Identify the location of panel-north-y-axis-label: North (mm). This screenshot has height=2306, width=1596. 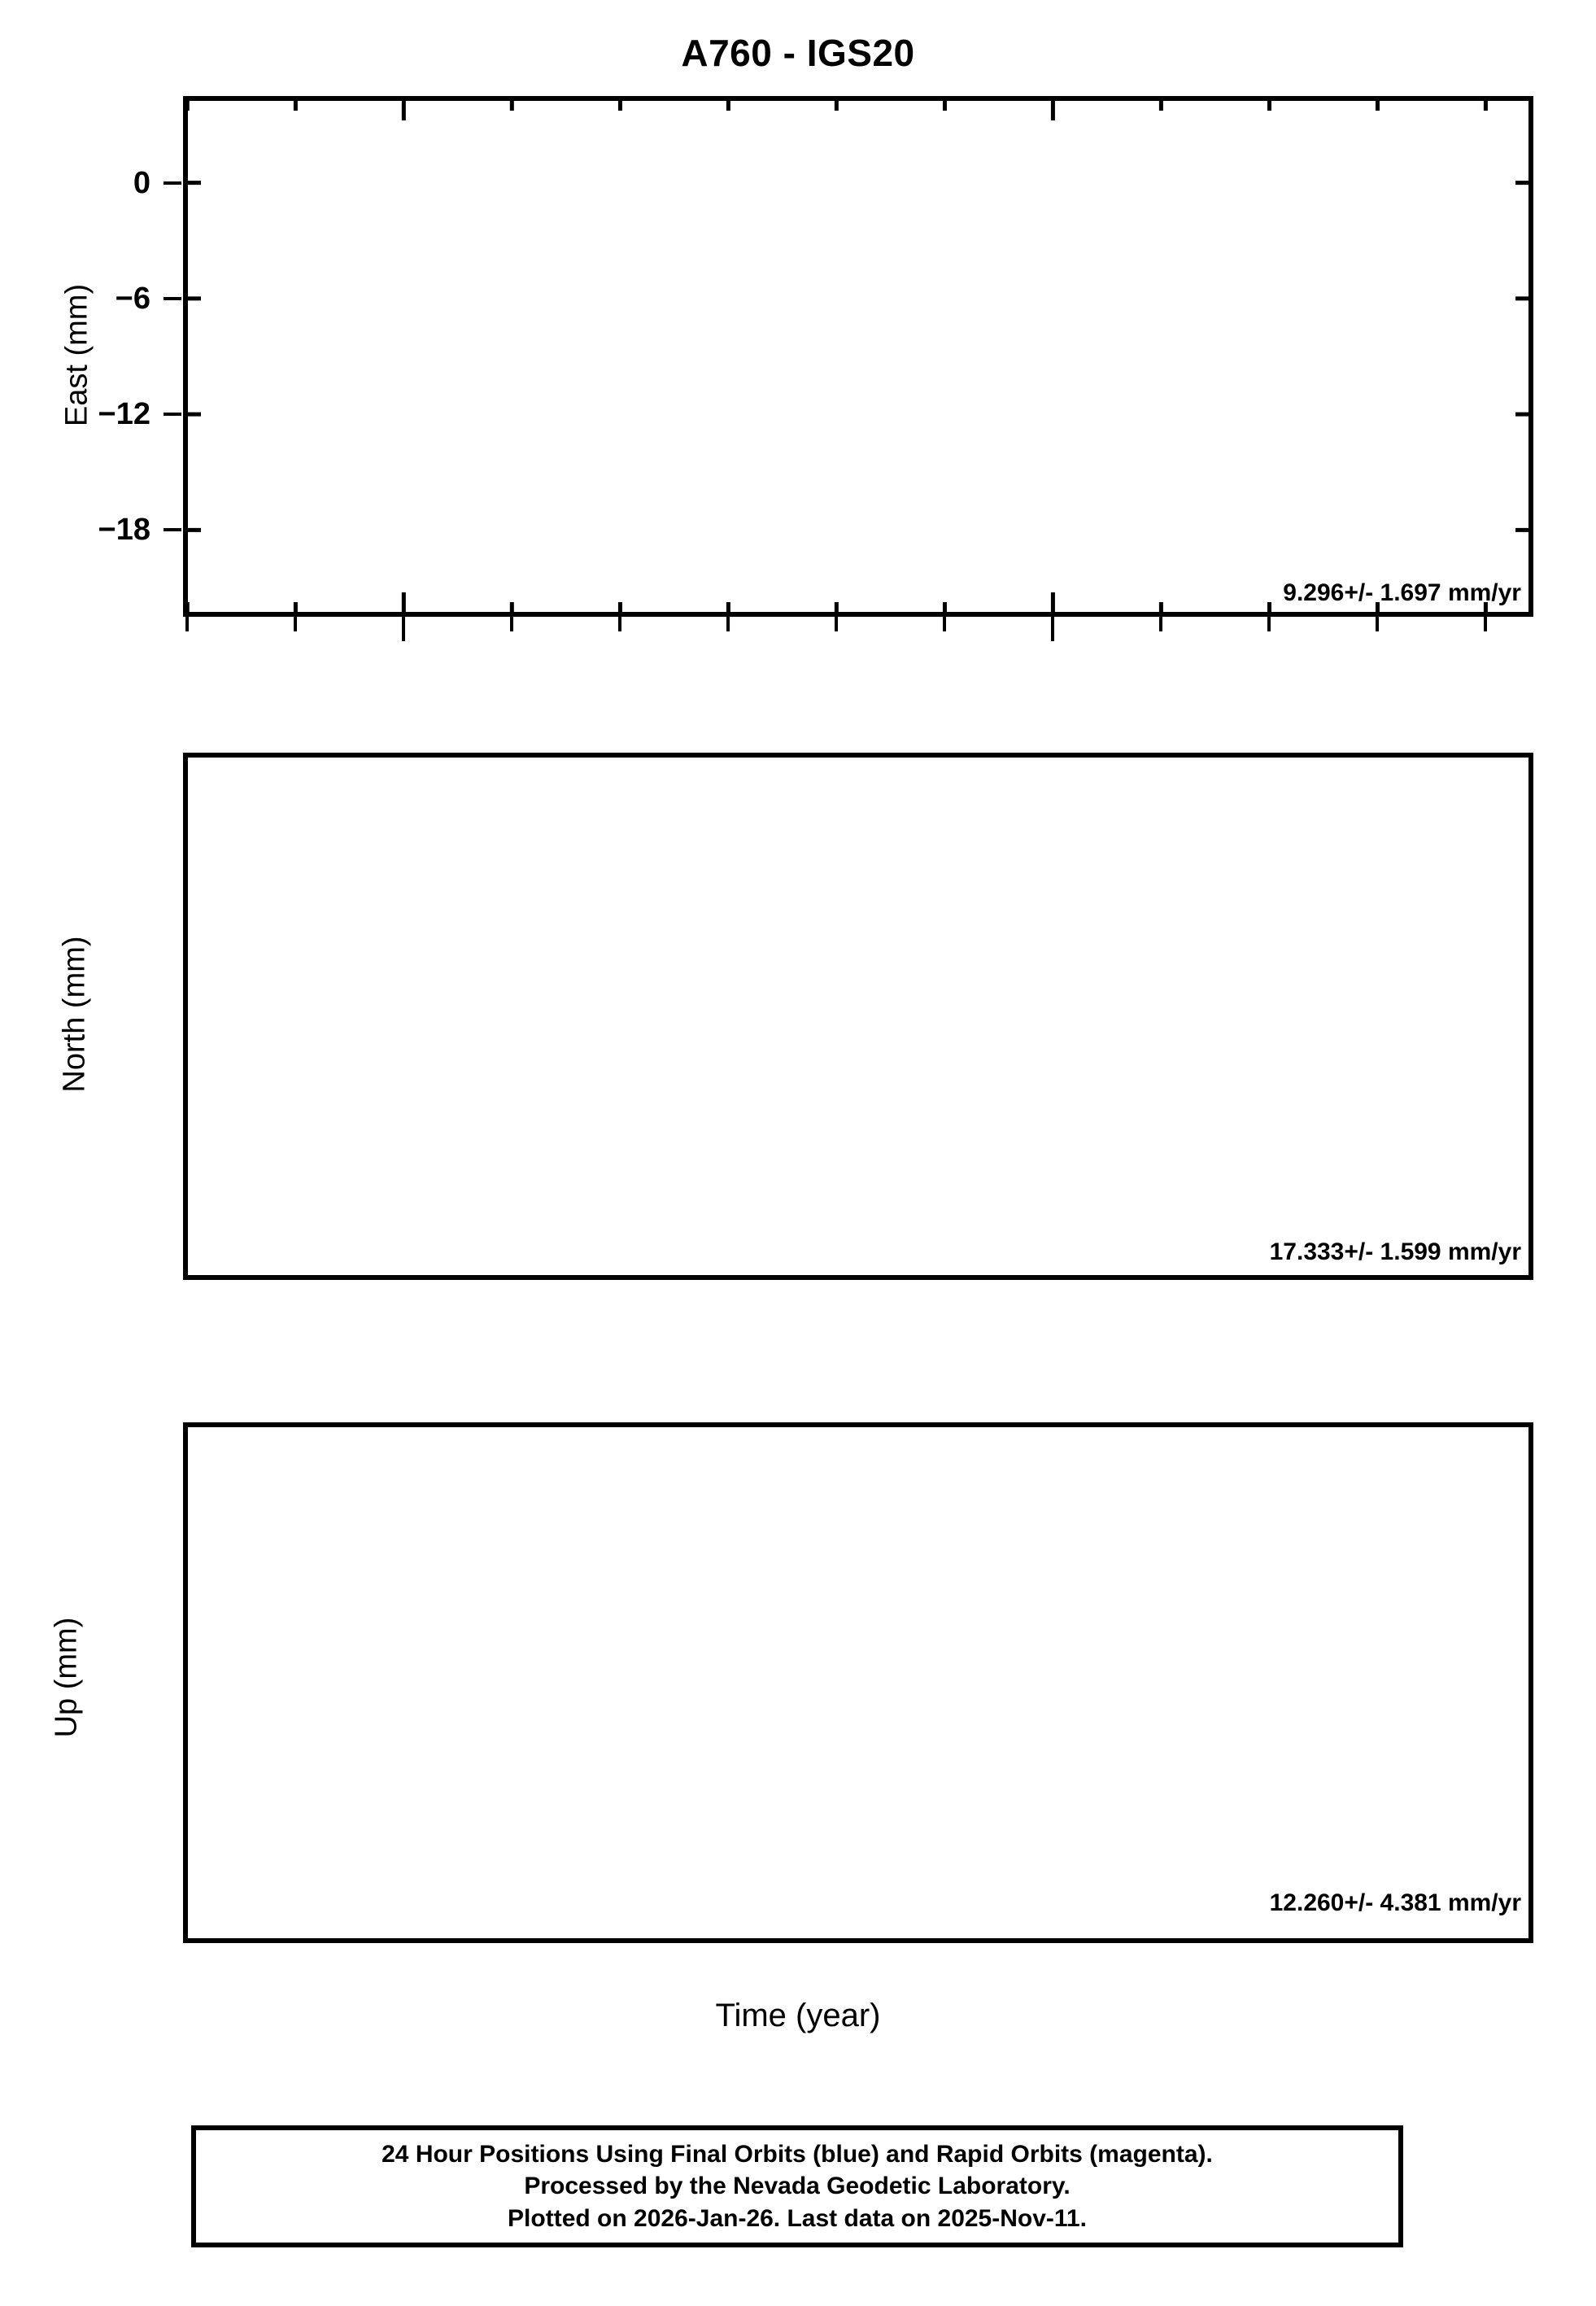
(74, 1014).